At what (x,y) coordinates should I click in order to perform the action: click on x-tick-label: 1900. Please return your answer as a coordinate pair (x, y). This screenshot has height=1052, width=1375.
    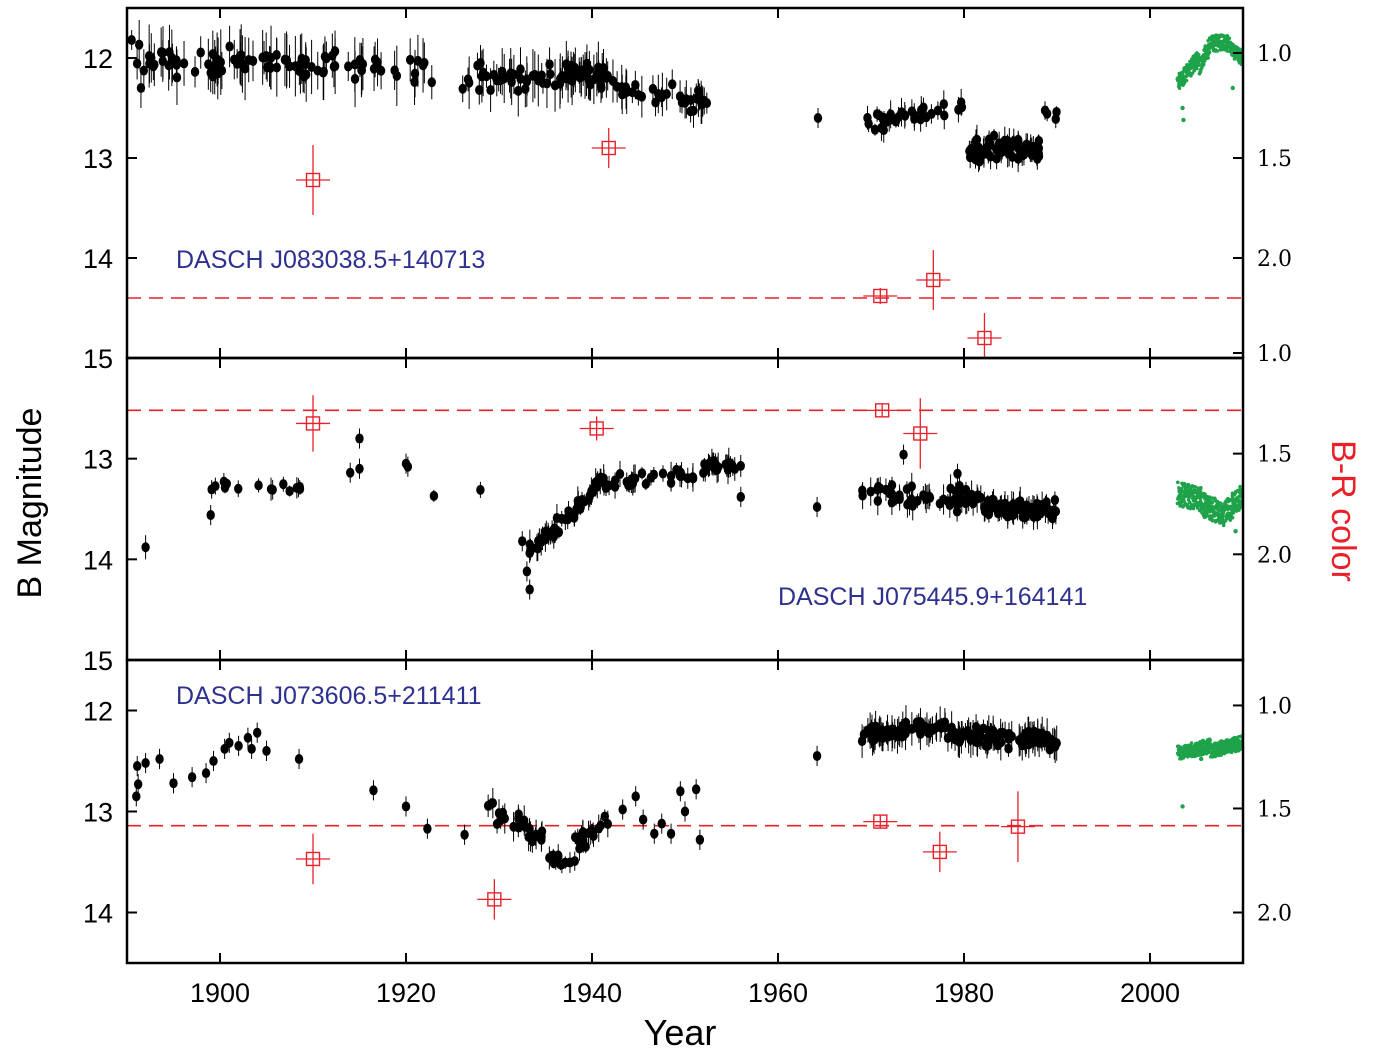
    Looking at the image, I should click on (220, 993).